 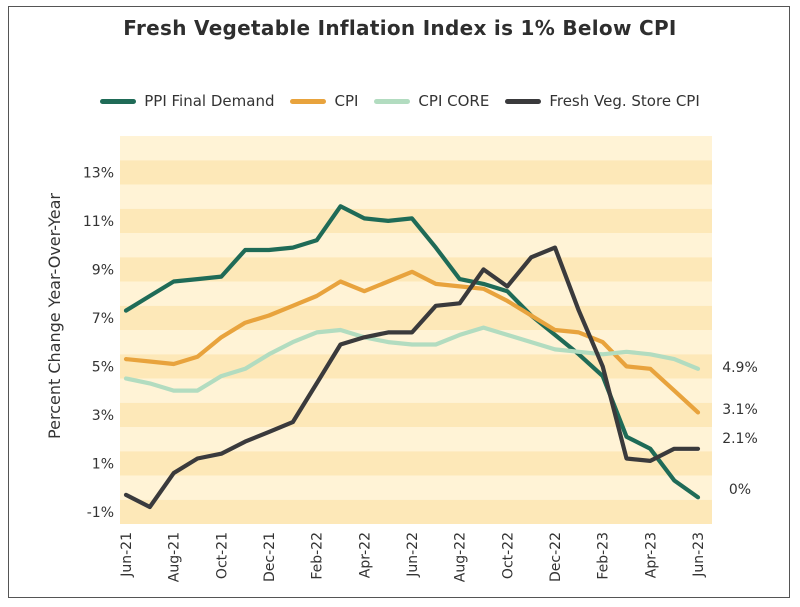 I want to click on legend-swatch-ppi, so click(x=118, y=101).